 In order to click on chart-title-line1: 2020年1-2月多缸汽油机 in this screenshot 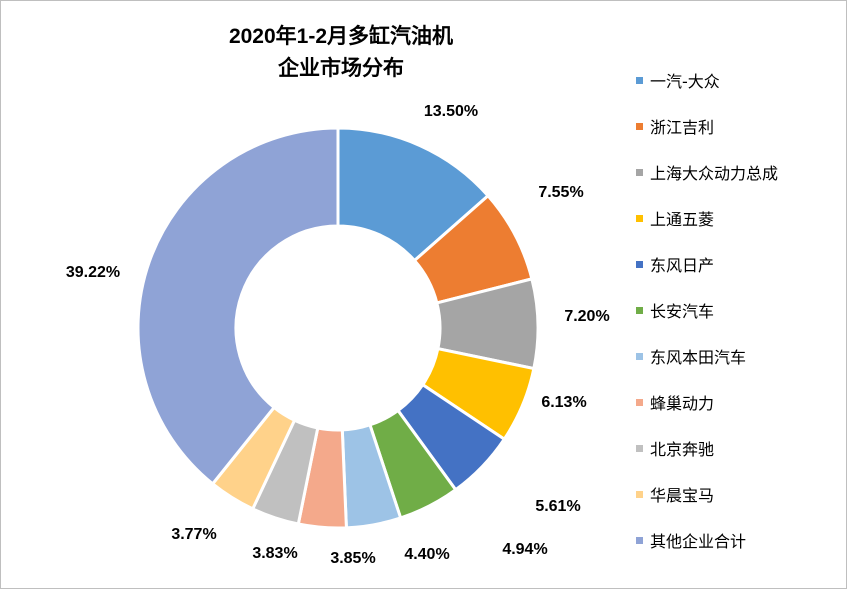, I will do `click(341, 36)`.